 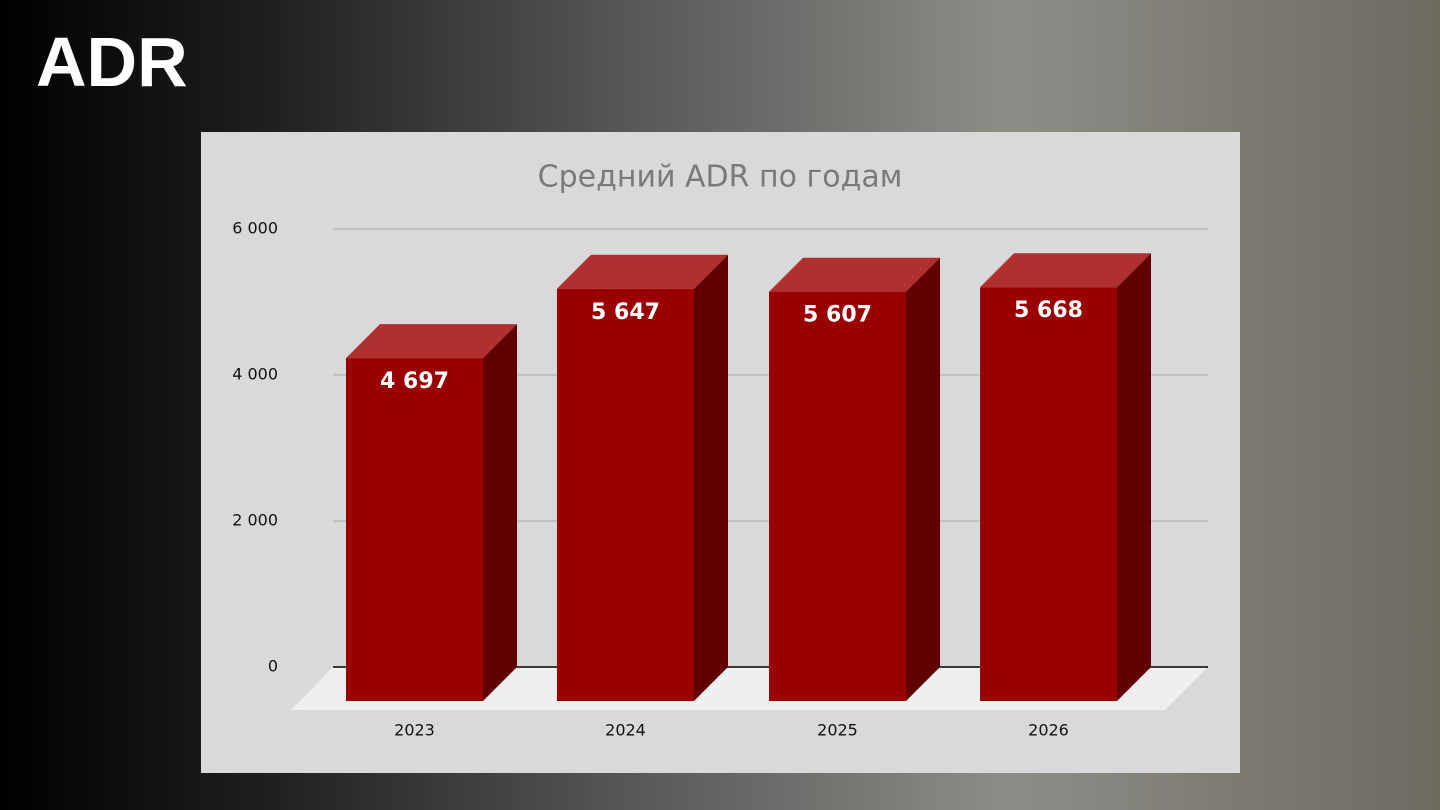 I want to click on x-tick-label: 2023, so click(x=414, y=730).